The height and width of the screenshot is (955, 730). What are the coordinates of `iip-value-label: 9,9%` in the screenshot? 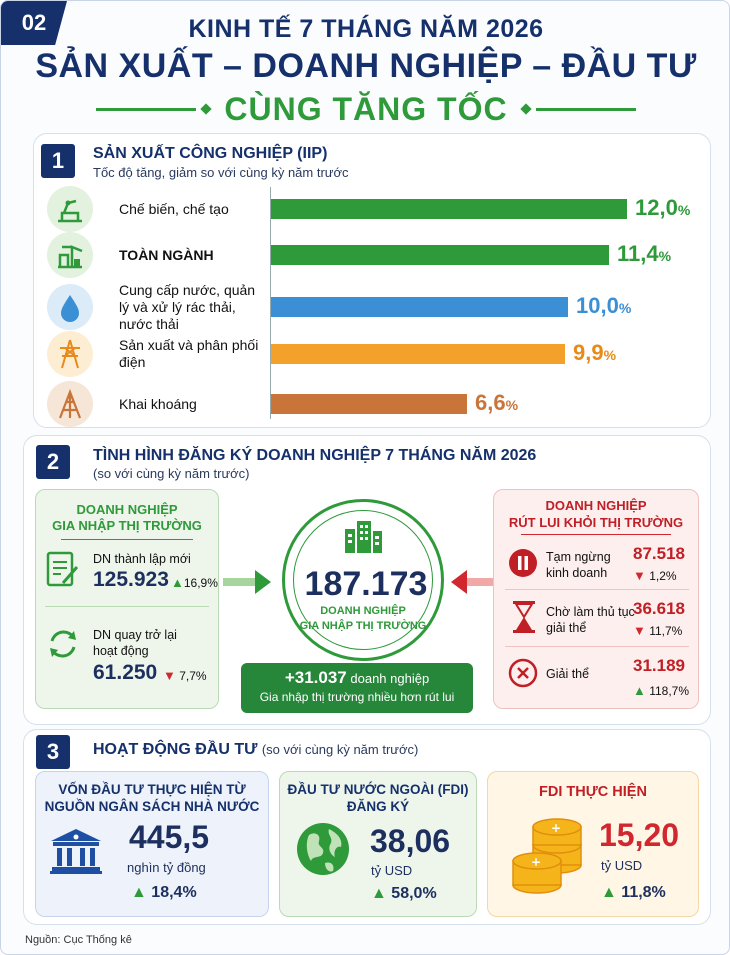 It's located at (595, 352).